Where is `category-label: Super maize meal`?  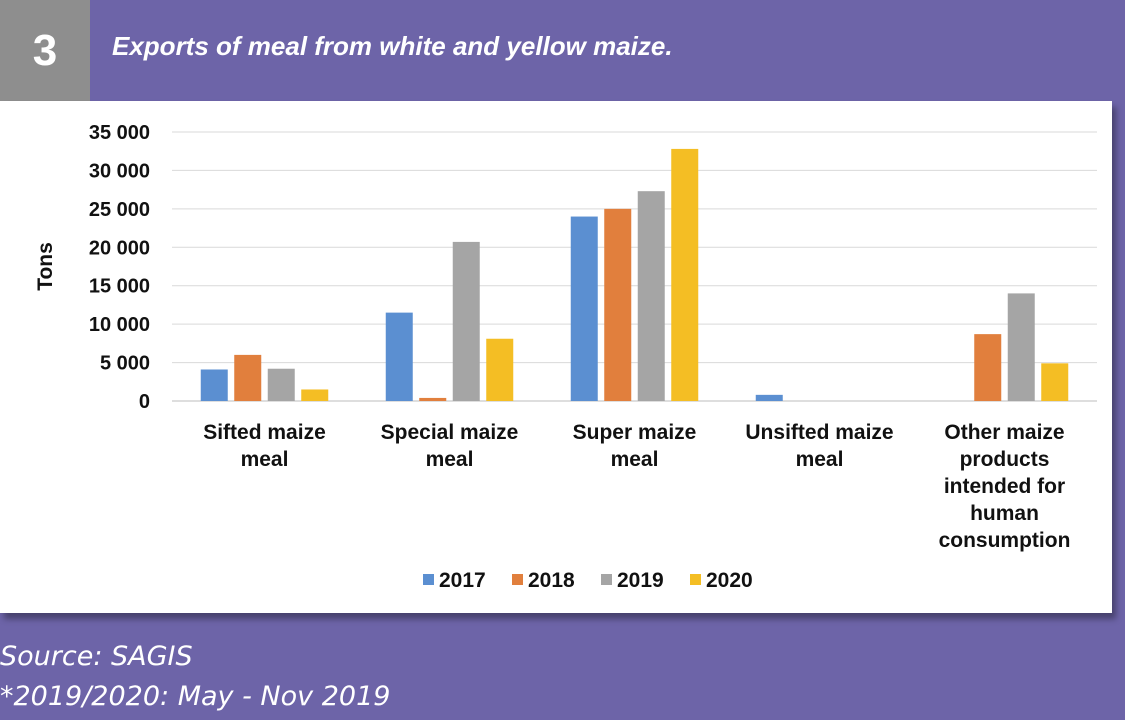 category-label: Super maize meal is located at coordinates (635, 446).